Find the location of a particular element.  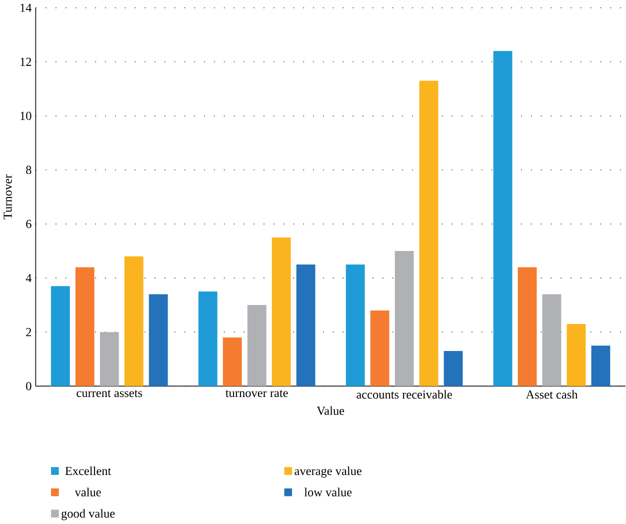

x-tick-label: turnover rate is located at coordinates (257, 394).